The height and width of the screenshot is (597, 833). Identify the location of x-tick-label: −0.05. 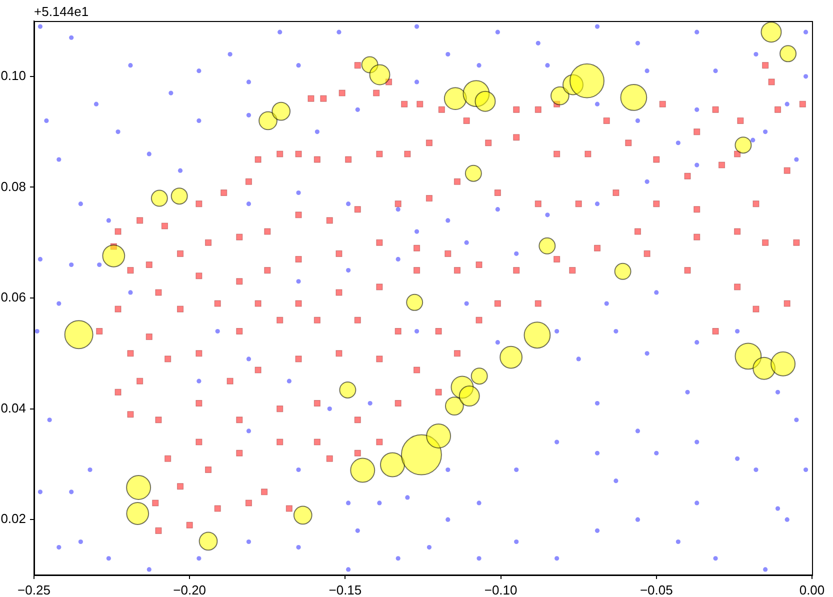
(656, 589).